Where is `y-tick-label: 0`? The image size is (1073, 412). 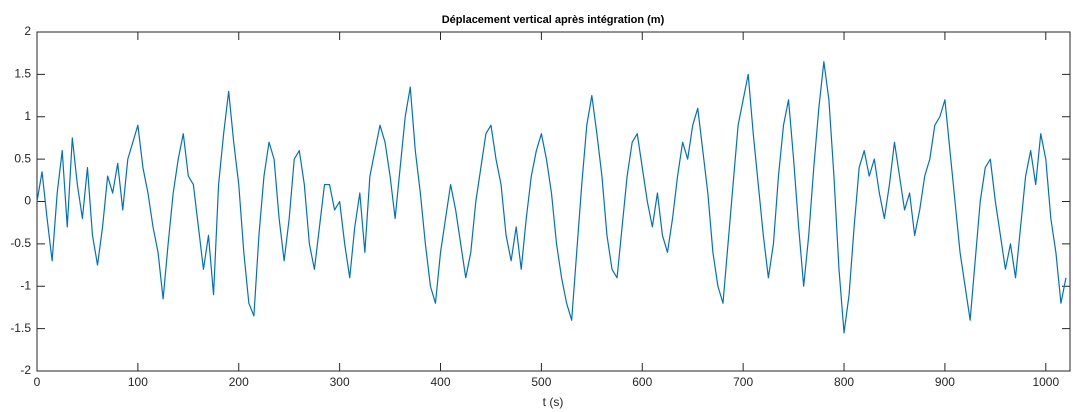
y-tick-label: 0 is located at coordinates (27, 201).